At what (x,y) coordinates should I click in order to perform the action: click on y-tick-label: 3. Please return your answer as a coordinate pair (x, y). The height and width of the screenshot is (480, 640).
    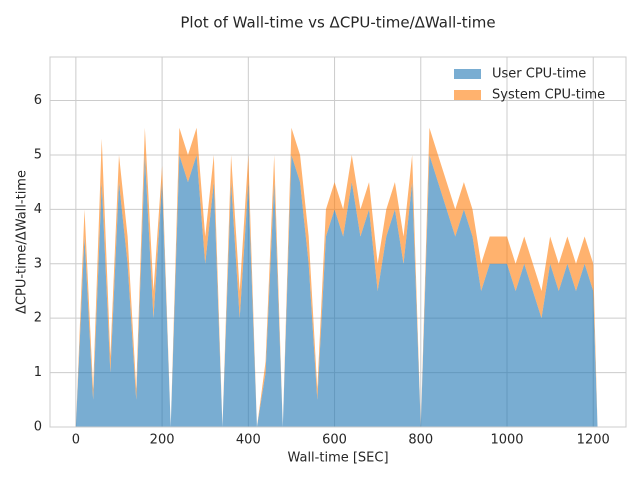
    Looking at the image, I should click on (38, 263).